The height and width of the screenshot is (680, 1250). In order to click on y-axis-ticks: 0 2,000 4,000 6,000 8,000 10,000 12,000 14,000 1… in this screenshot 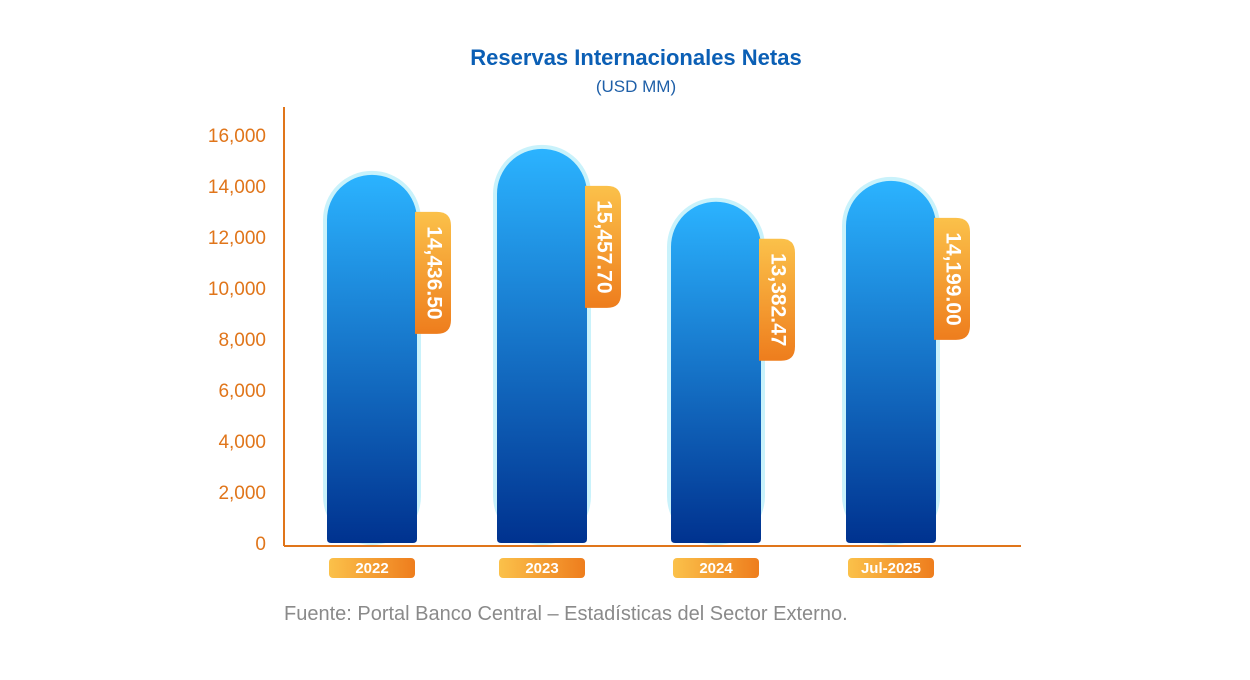, I will do `click(237, 340)`.